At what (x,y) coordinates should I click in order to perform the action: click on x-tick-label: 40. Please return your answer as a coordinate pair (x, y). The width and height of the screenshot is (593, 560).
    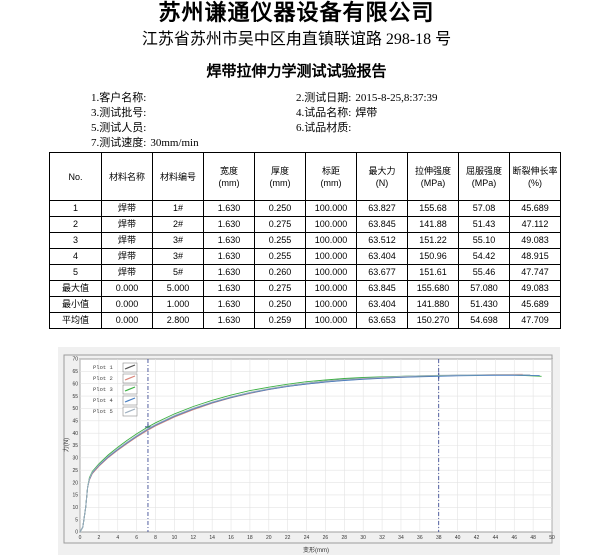
    Looking at the image, I should click on (458, 538).